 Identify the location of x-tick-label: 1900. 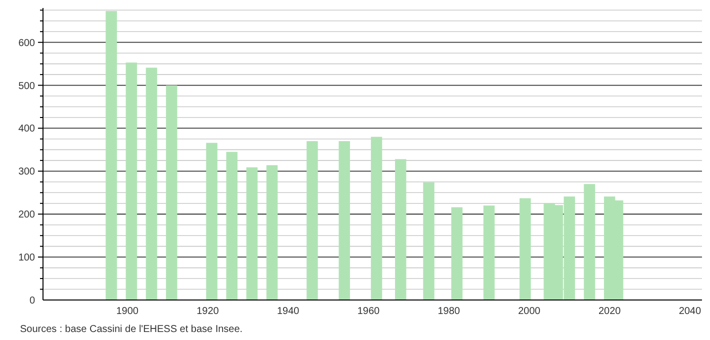
(127, 311).